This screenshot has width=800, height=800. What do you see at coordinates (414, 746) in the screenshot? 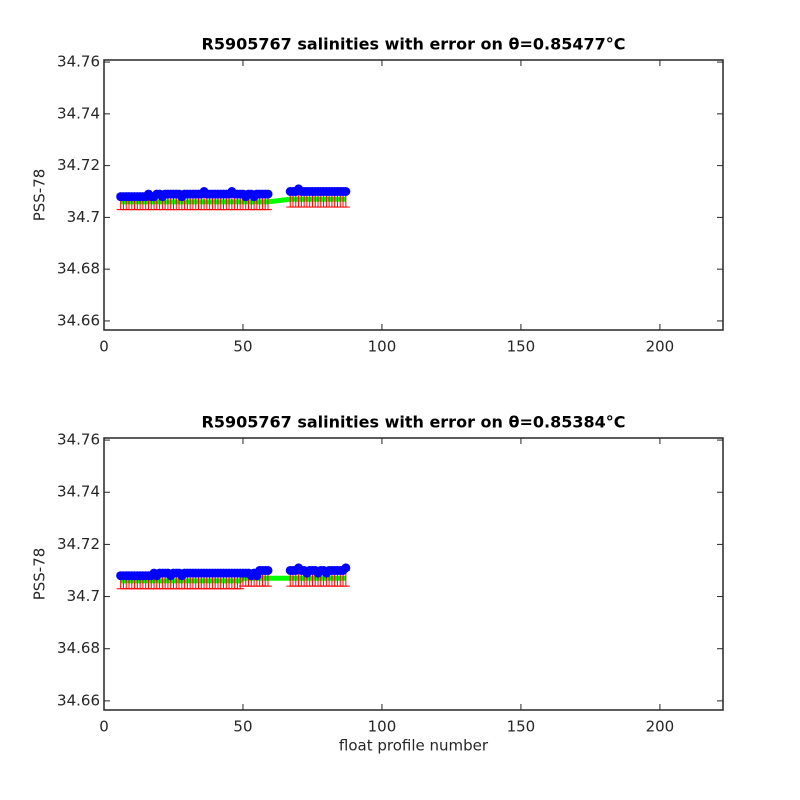
I see `x-axis-label: float profile number` at bounding box center [414, 746].